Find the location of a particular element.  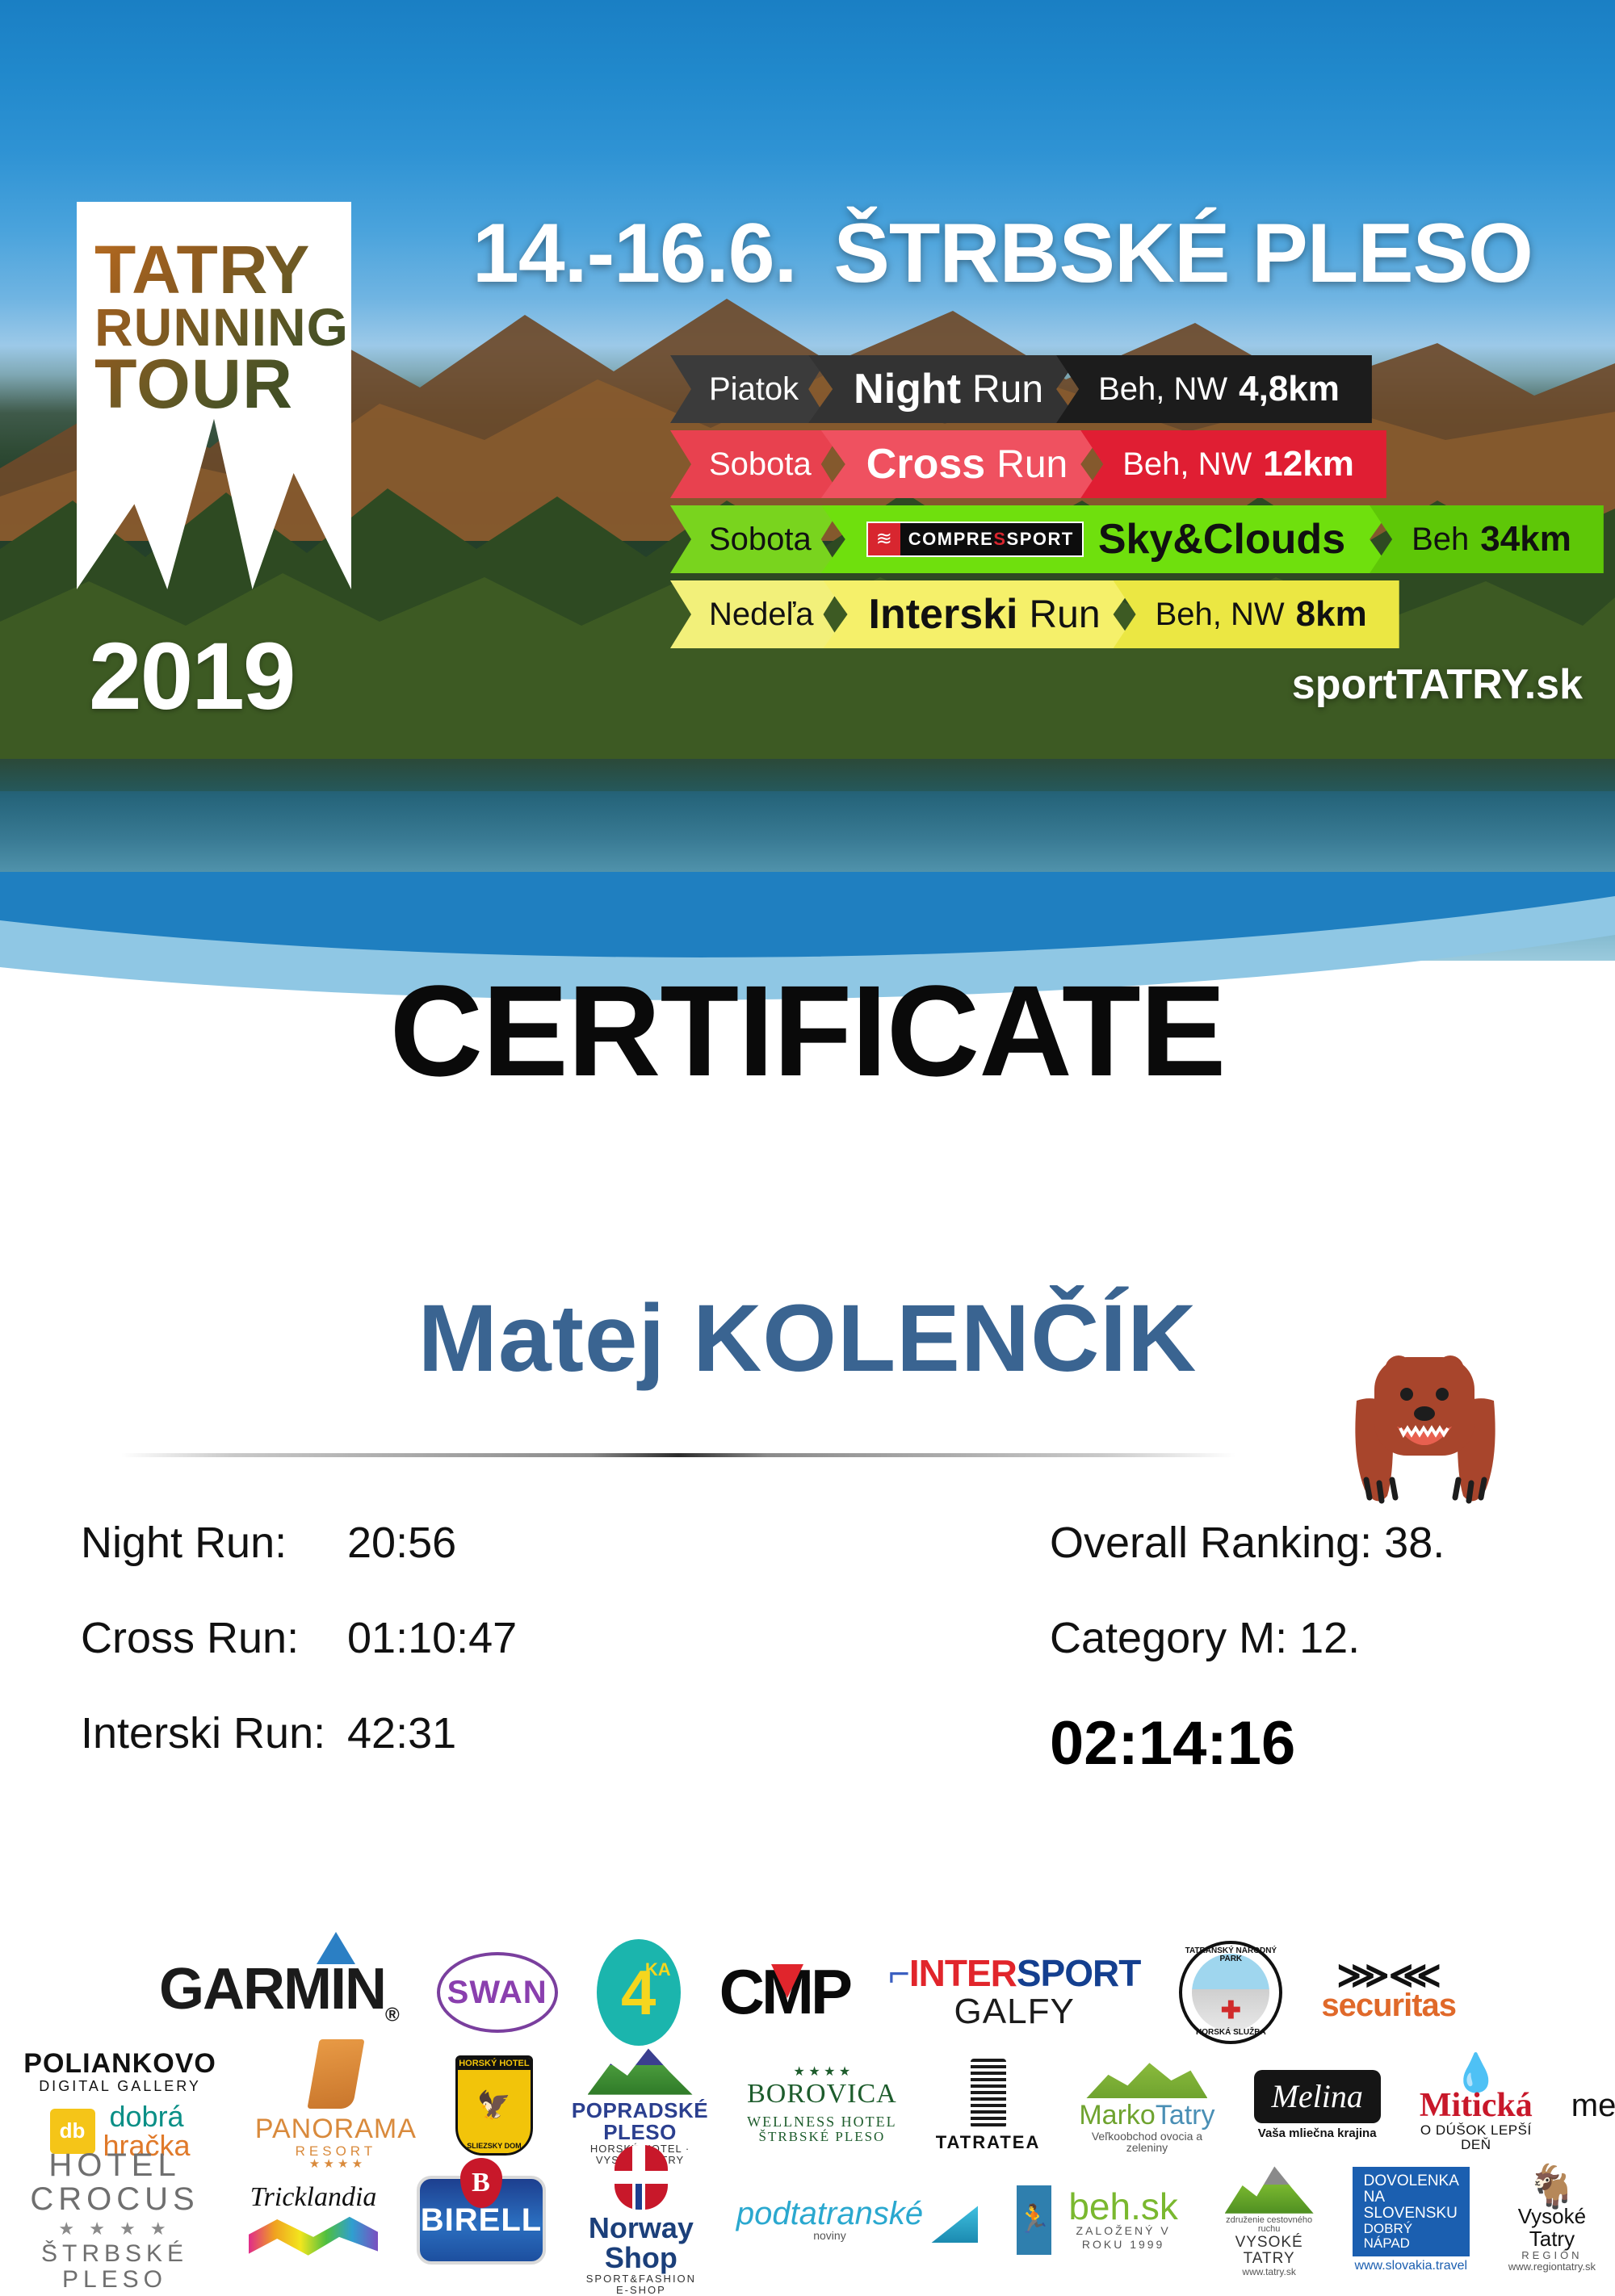

compressport-text: COMPRESSPORT is located at coordinates (991, 539).